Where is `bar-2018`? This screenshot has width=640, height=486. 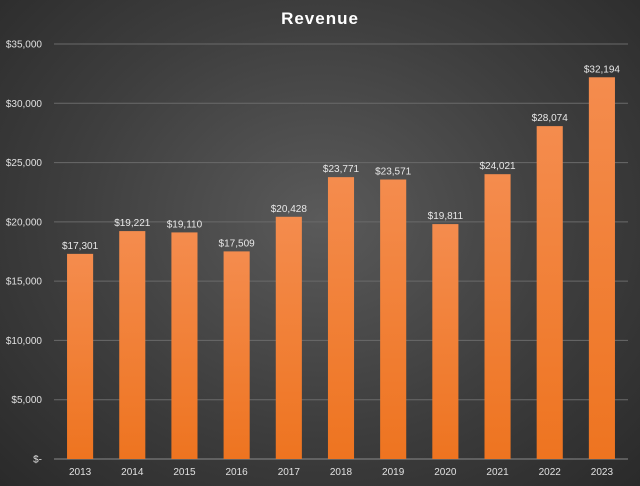
bar-2018 is located at coordinates (341, 318).